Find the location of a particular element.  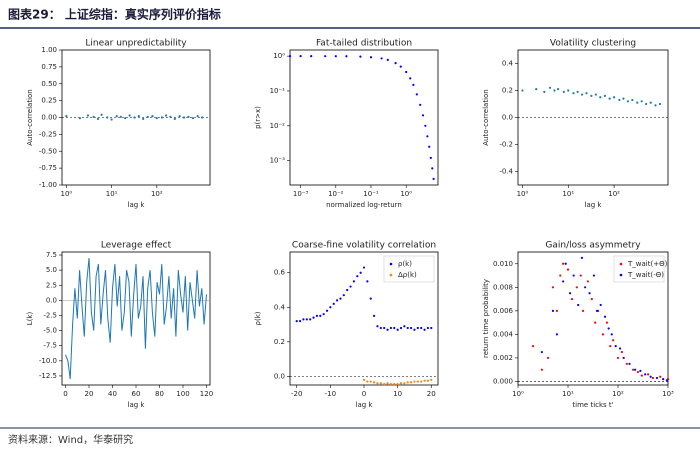

legend-marker is located at coordinates (621, 275).